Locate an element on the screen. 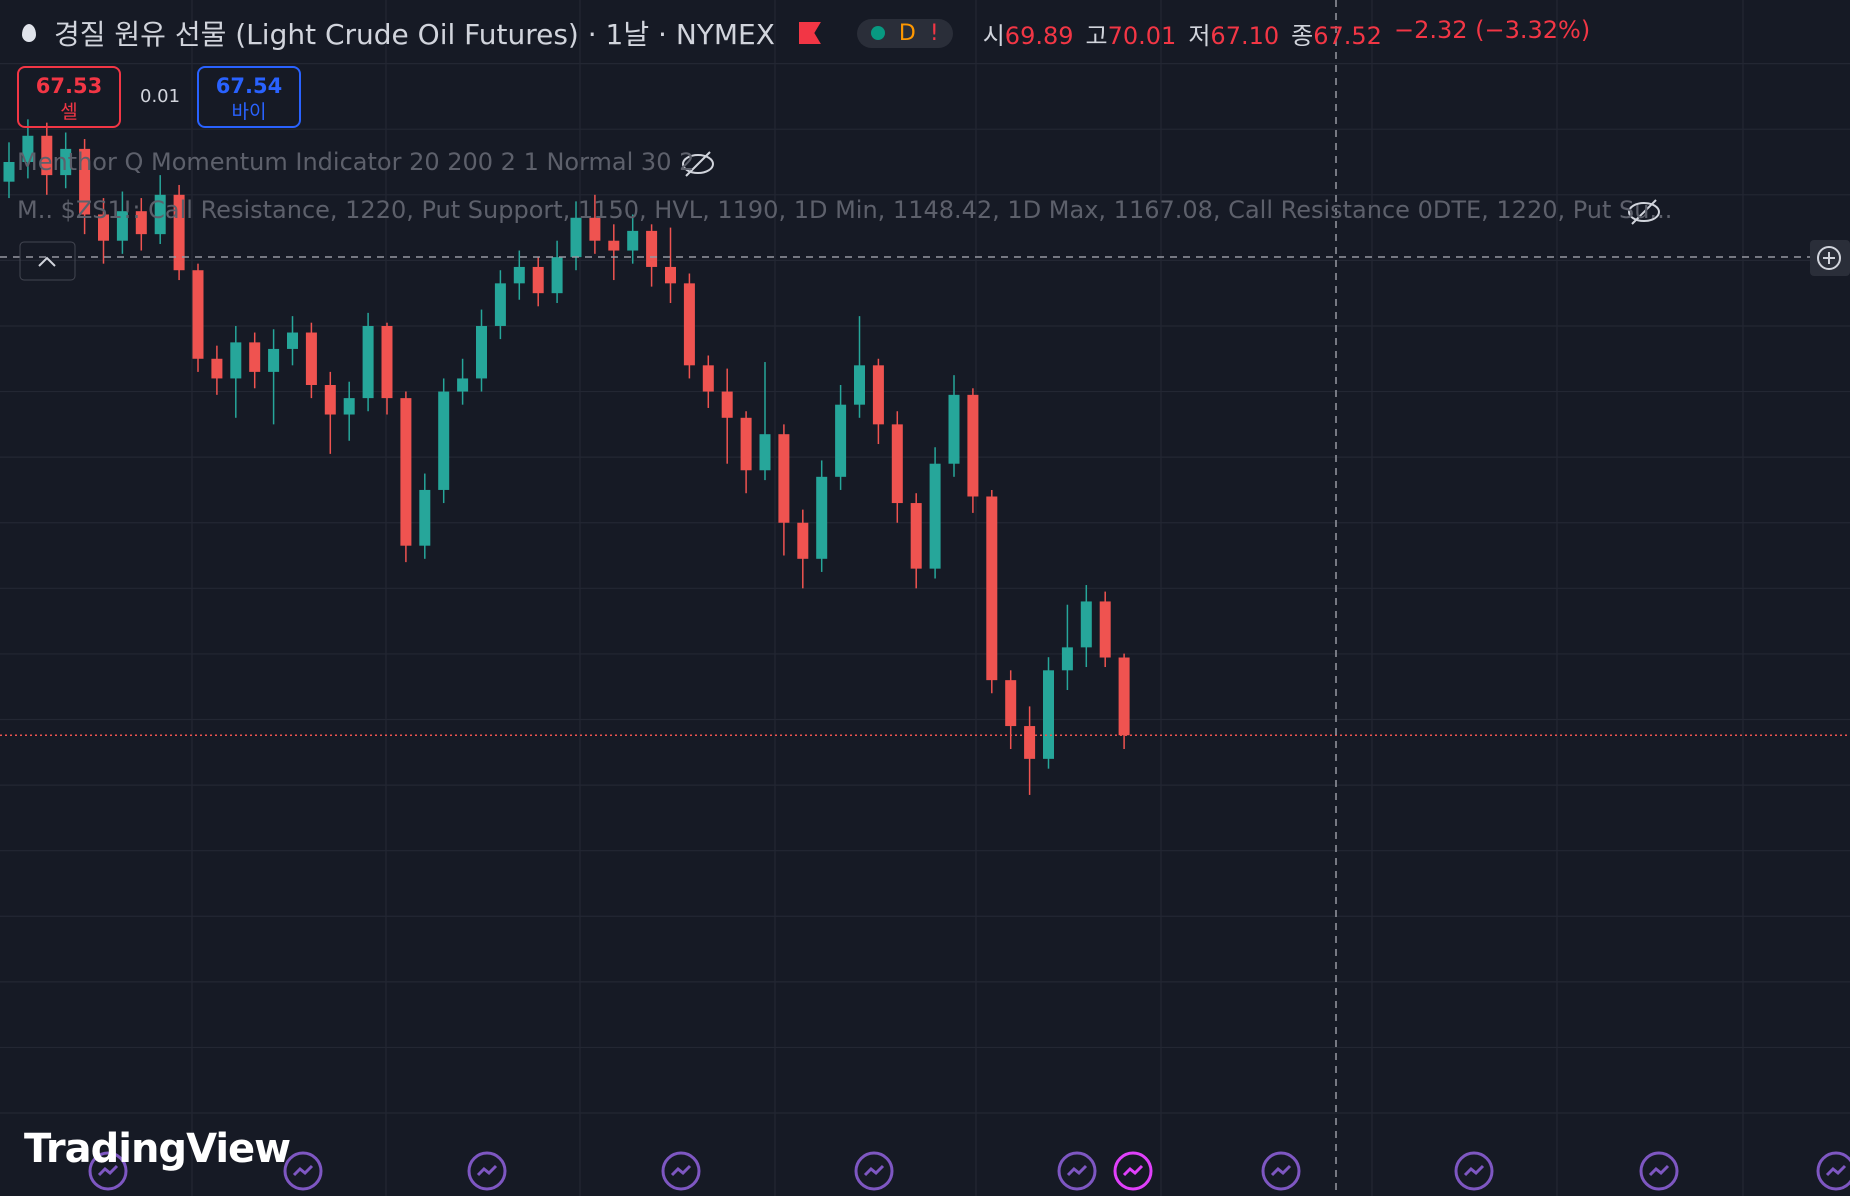 This screenshot has height=1196, width=1850. sell-price: 67.53 is located at coordinates (69, 86).